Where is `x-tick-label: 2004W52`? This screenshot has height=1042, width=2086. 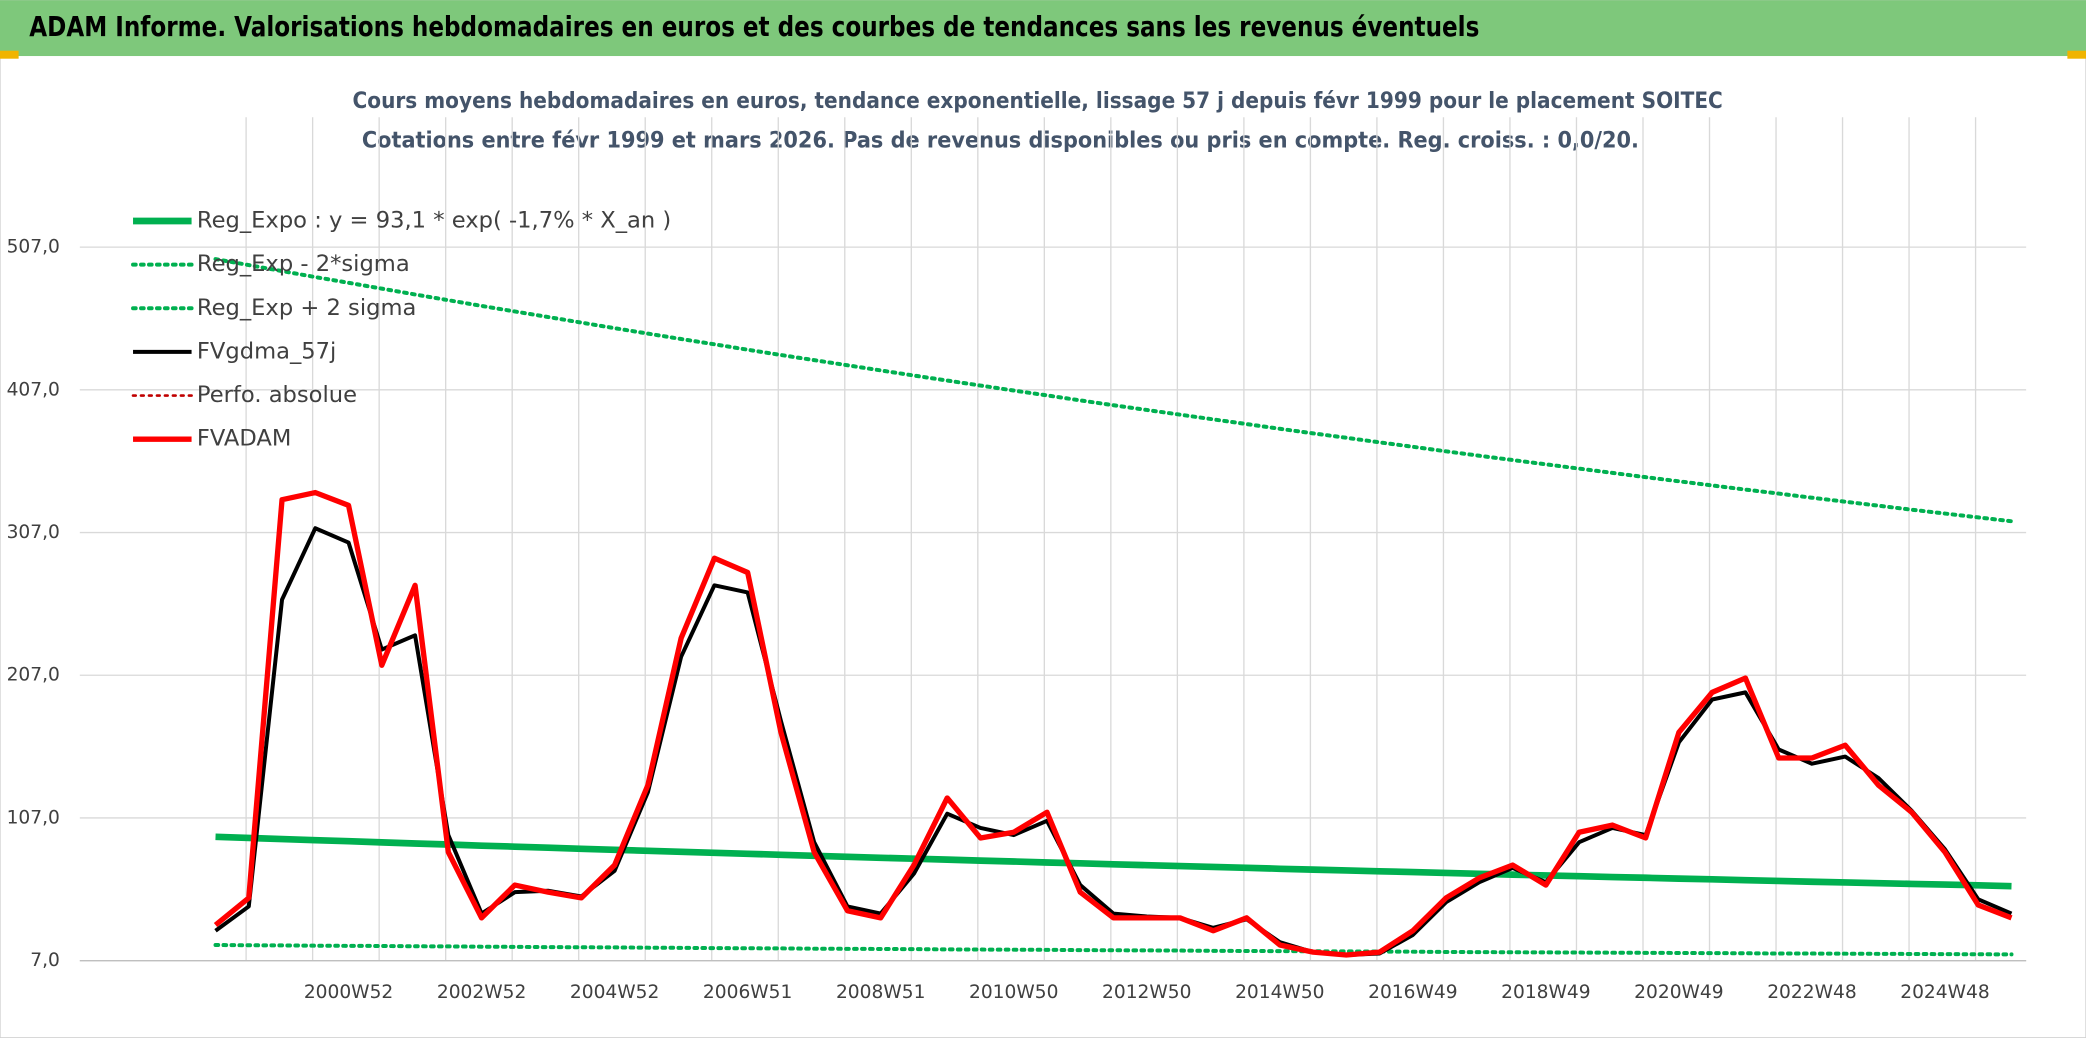
x-tick-label: 2004W52 is located at coordinates (614, 992).